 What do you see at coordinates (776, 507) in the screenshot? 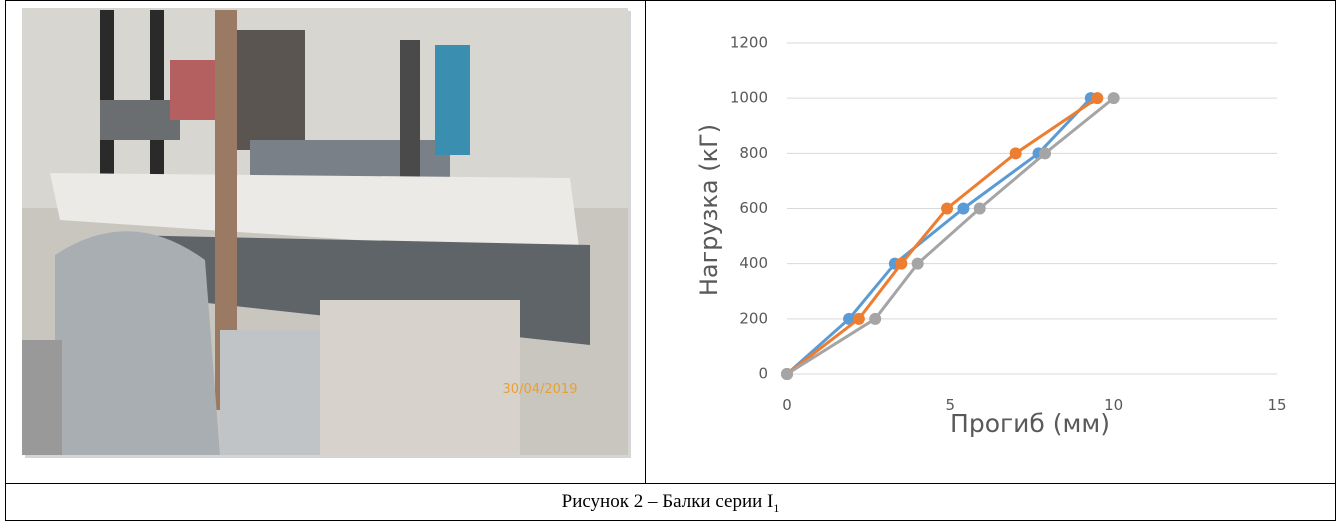
I see `caption-subscript: 1` at bounding box center [776, 507].